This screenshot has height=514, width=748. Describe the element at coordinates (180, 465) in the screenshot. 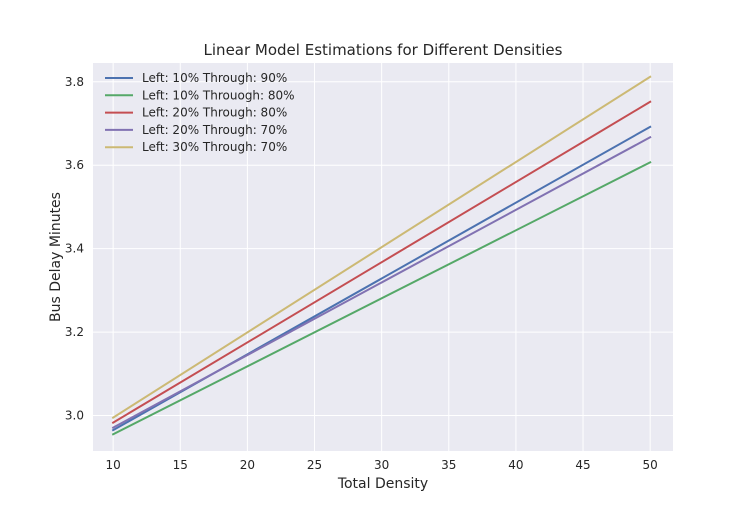

I see `x-tick-label: 15` at that location.